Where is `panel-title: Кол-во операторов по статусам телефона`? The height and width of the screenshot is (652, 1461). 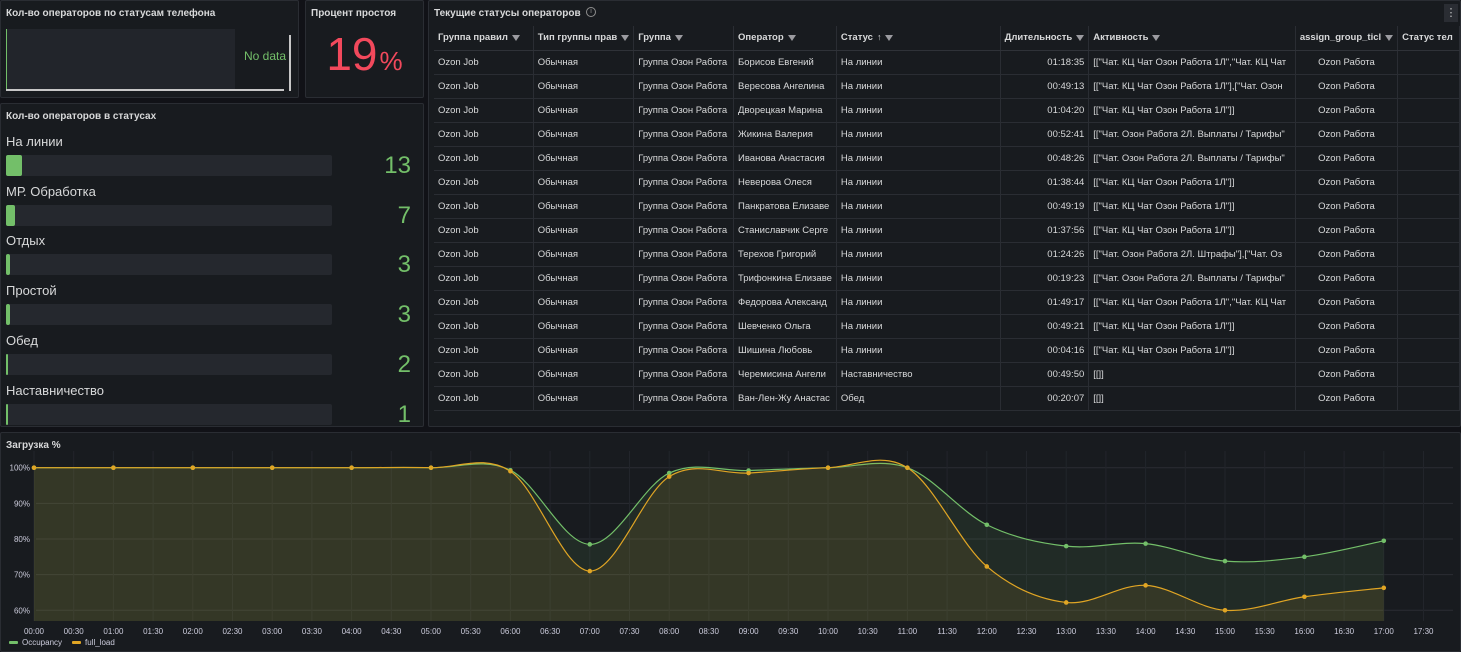 panel-title: Кол-во операторов по статусам телефона is located at coordinates (111, 13).